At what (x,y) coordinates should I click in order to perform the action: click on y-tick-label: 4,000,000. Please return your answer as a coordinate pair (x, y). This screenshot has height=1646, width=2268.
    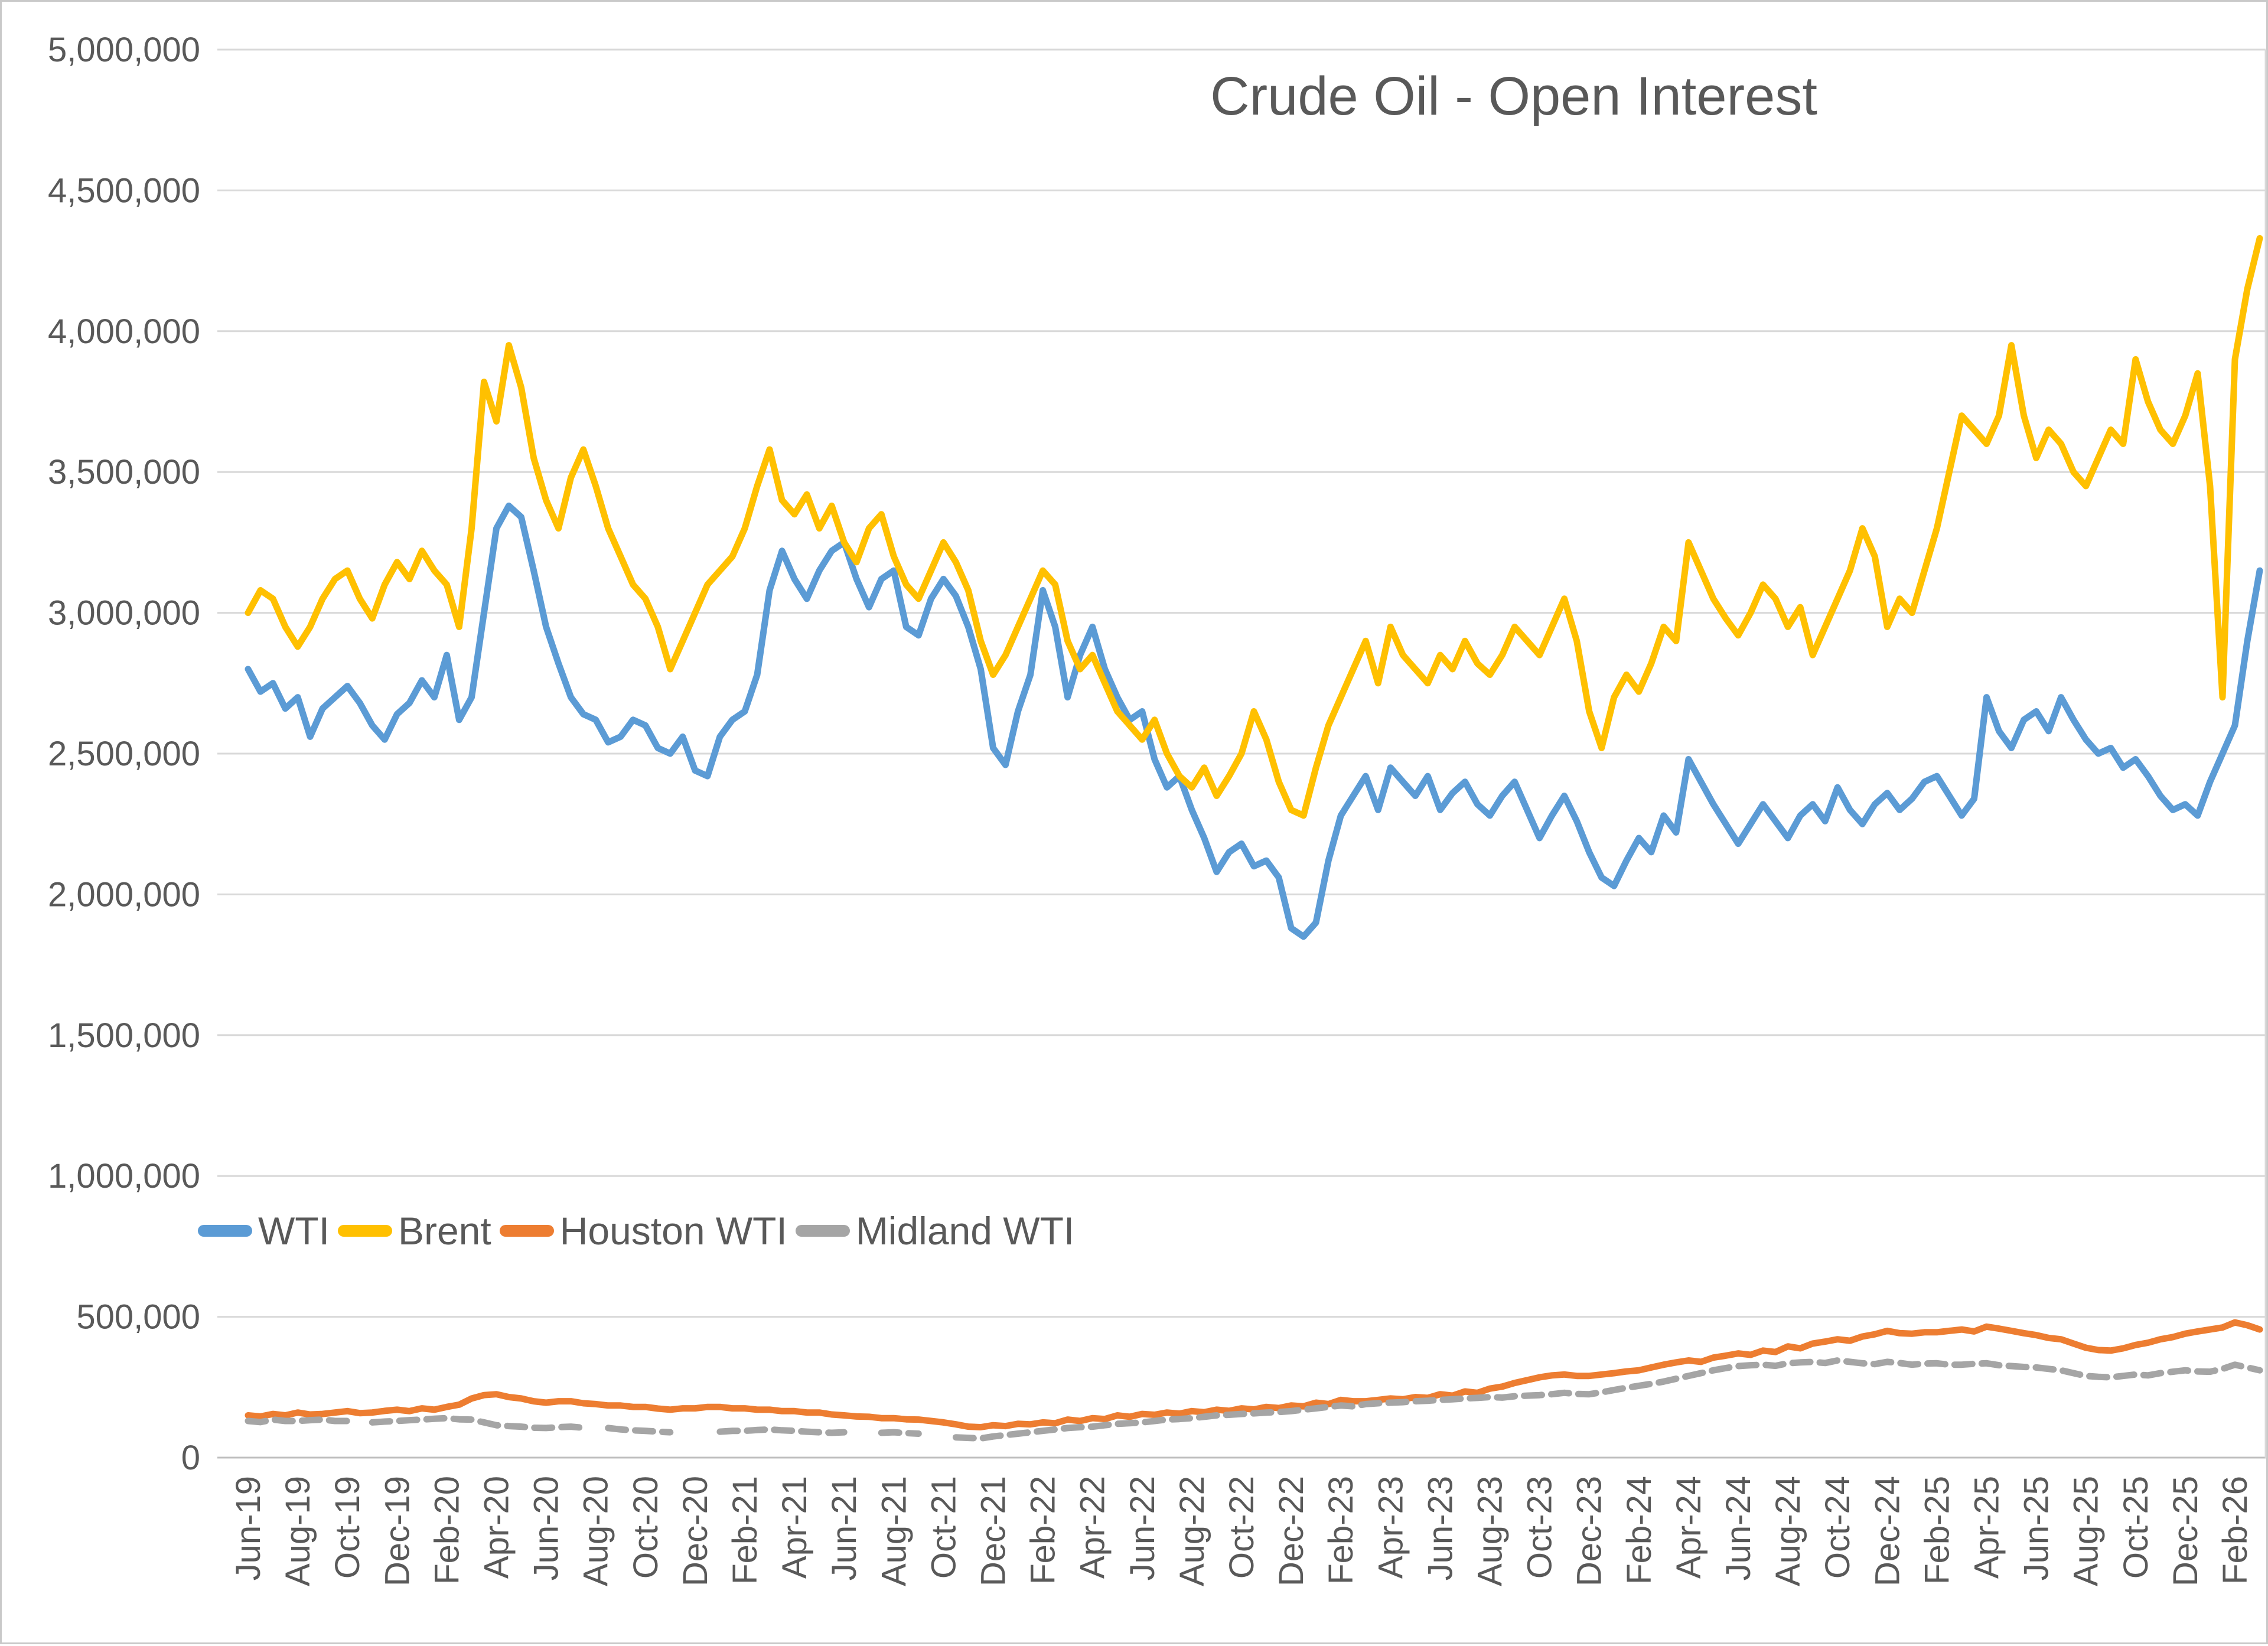
    Looking at the image, I should click on (124, 331).